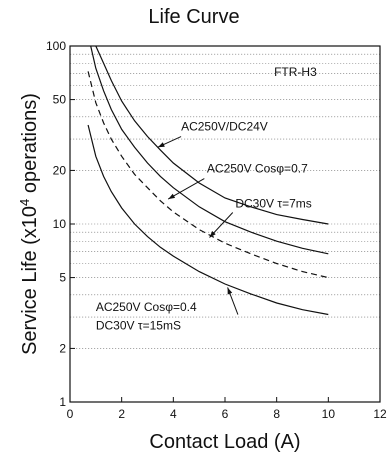 The height and width of the screenshot is (462, 388). What do you see at coordinates (70, 414) in the screenshot?
I see `x-tick-label: 0` at bounding box center [70, 414].